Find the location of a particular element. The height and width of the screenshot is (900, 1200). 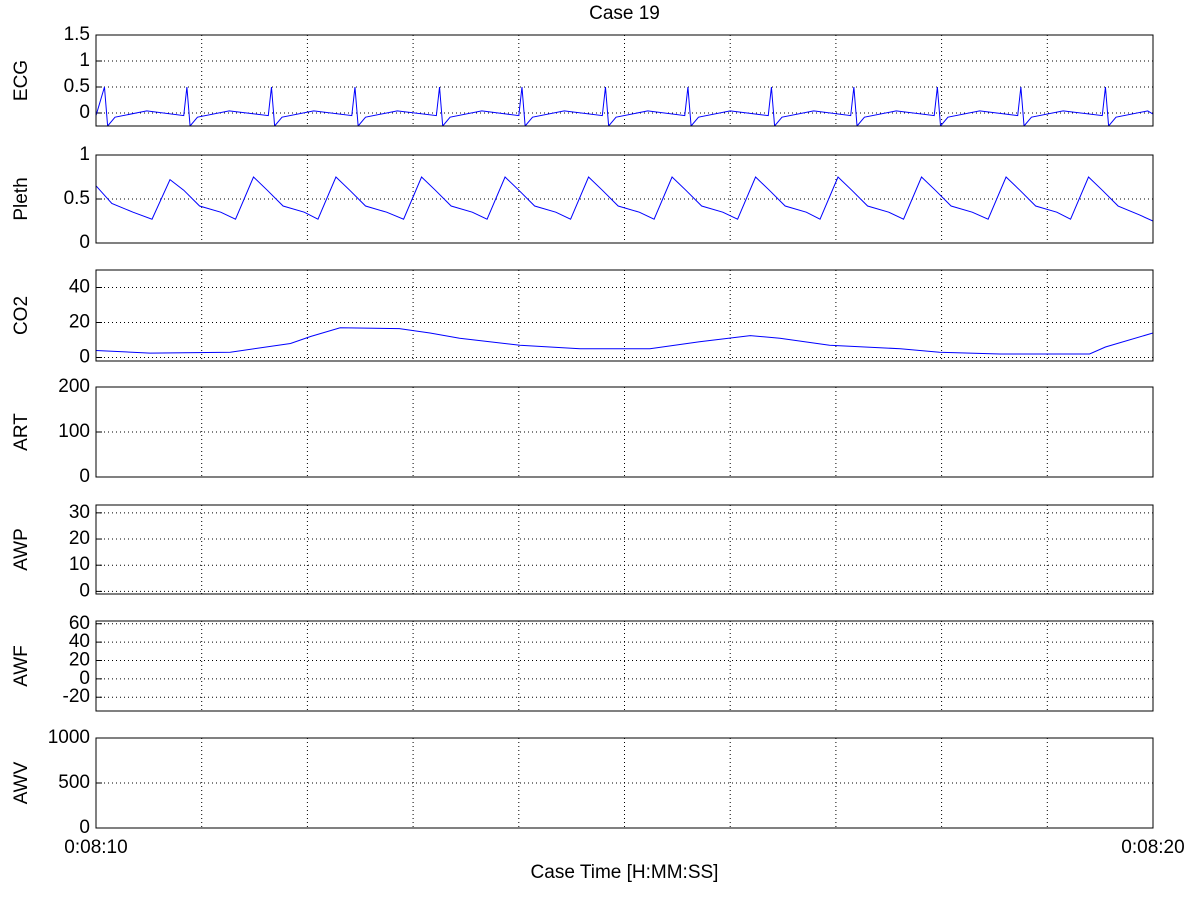

y-tick-label: 200 is located at coordinates (74, 386).